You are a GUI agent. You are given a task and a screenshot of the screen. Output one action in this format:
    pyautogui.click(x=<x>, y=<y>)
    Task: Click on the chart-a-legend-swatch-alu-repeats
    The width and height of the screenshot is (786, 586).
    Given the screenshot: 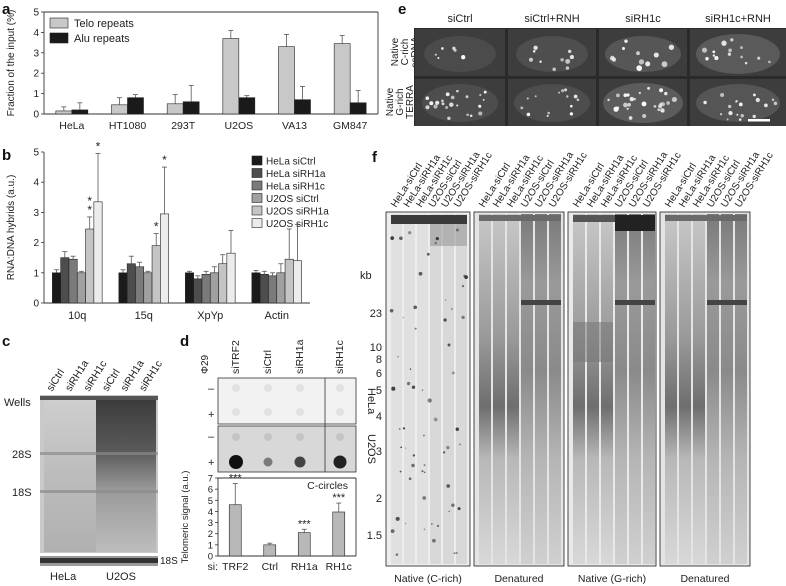 What is the action you would take?
    pyautogui.click(x=59, y=38)
    